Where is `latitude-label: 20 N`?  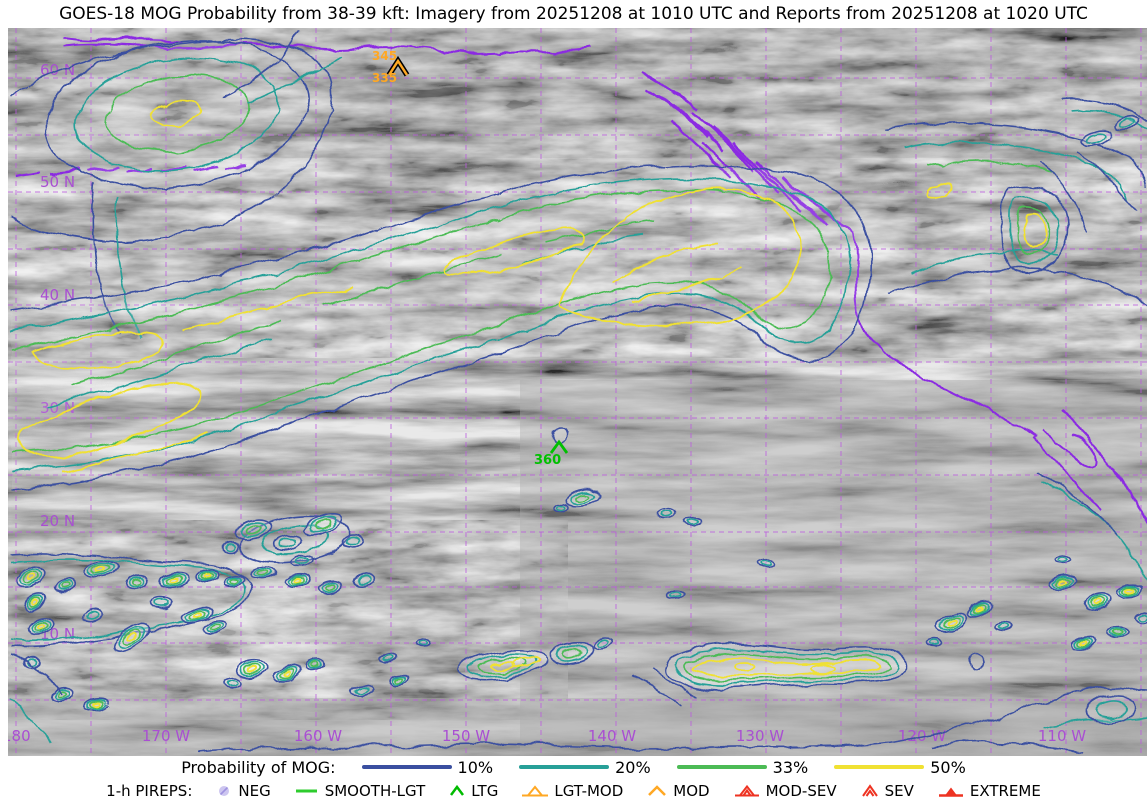
latitude-label: 20 N is located at coordinates (57, 521).